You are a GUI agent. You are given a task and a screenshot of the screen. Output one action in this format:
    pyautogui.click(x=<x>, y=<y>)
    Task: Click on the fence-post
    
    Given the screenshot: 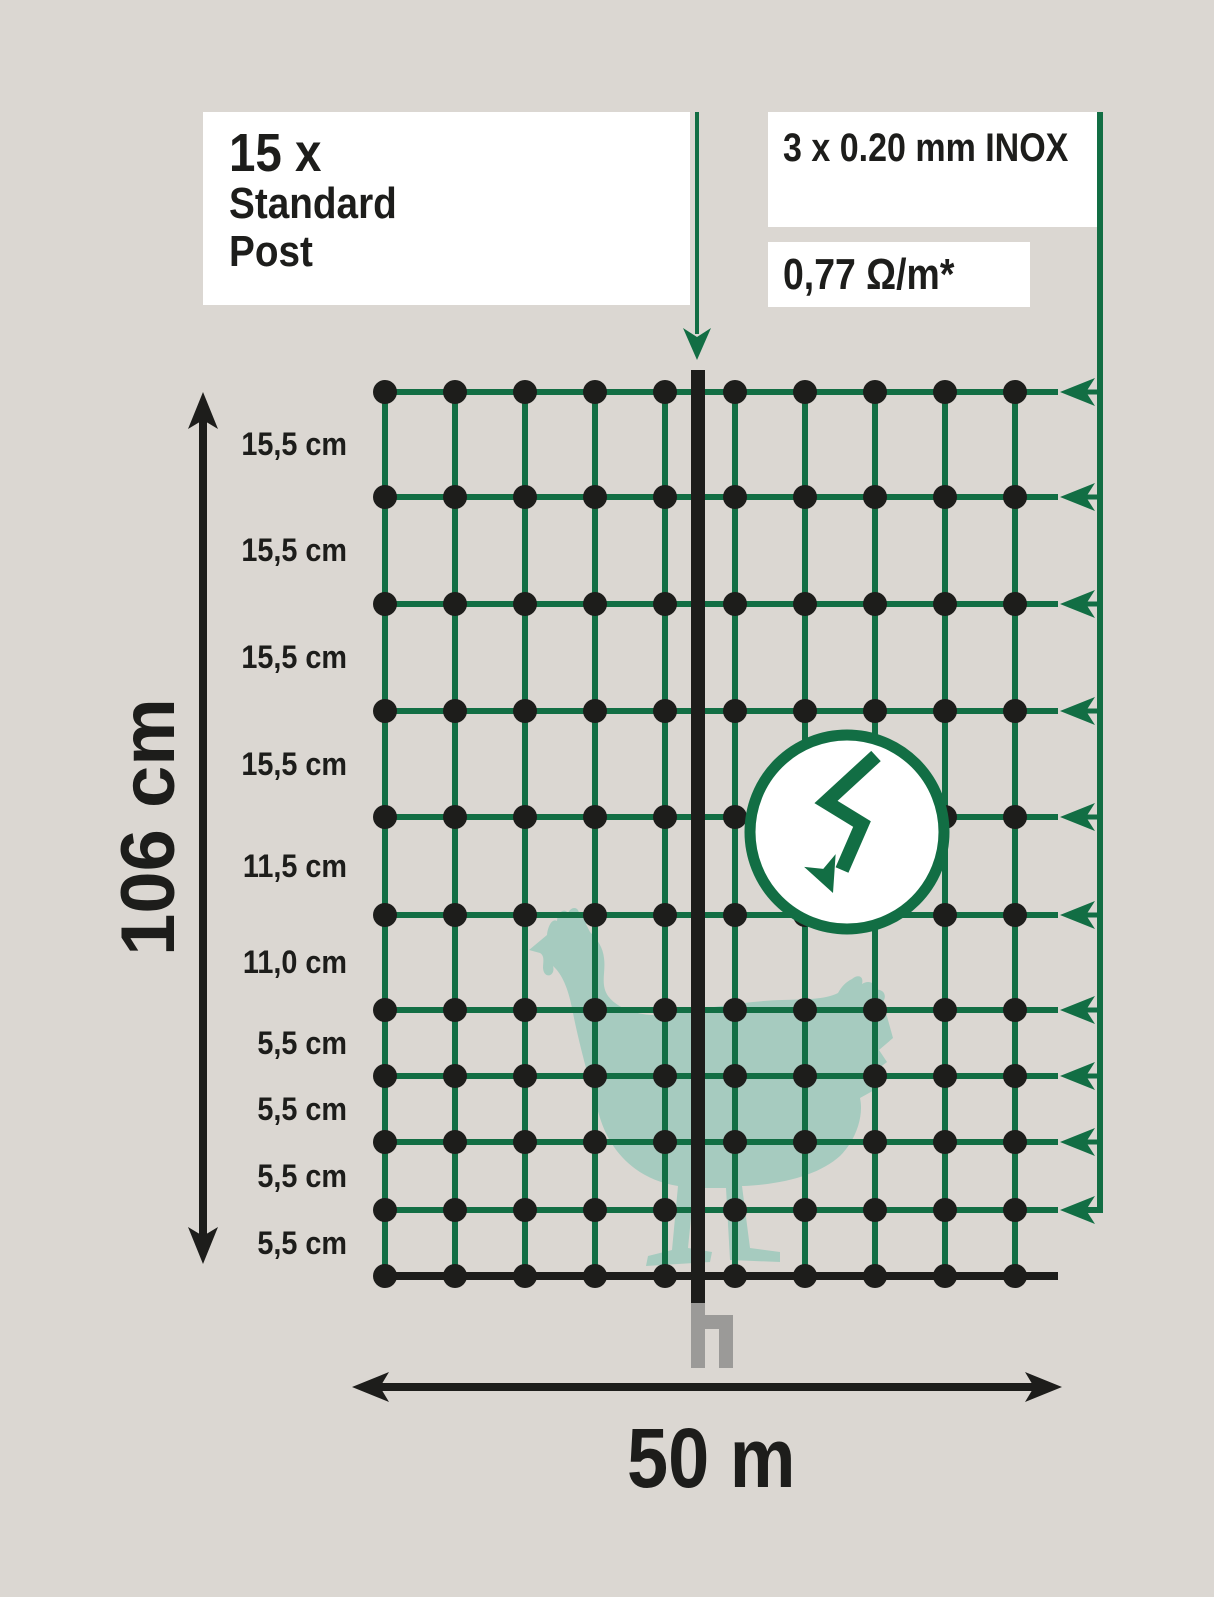 What is the action you would take?
    pyautogui.click(x=698, y=836)
    